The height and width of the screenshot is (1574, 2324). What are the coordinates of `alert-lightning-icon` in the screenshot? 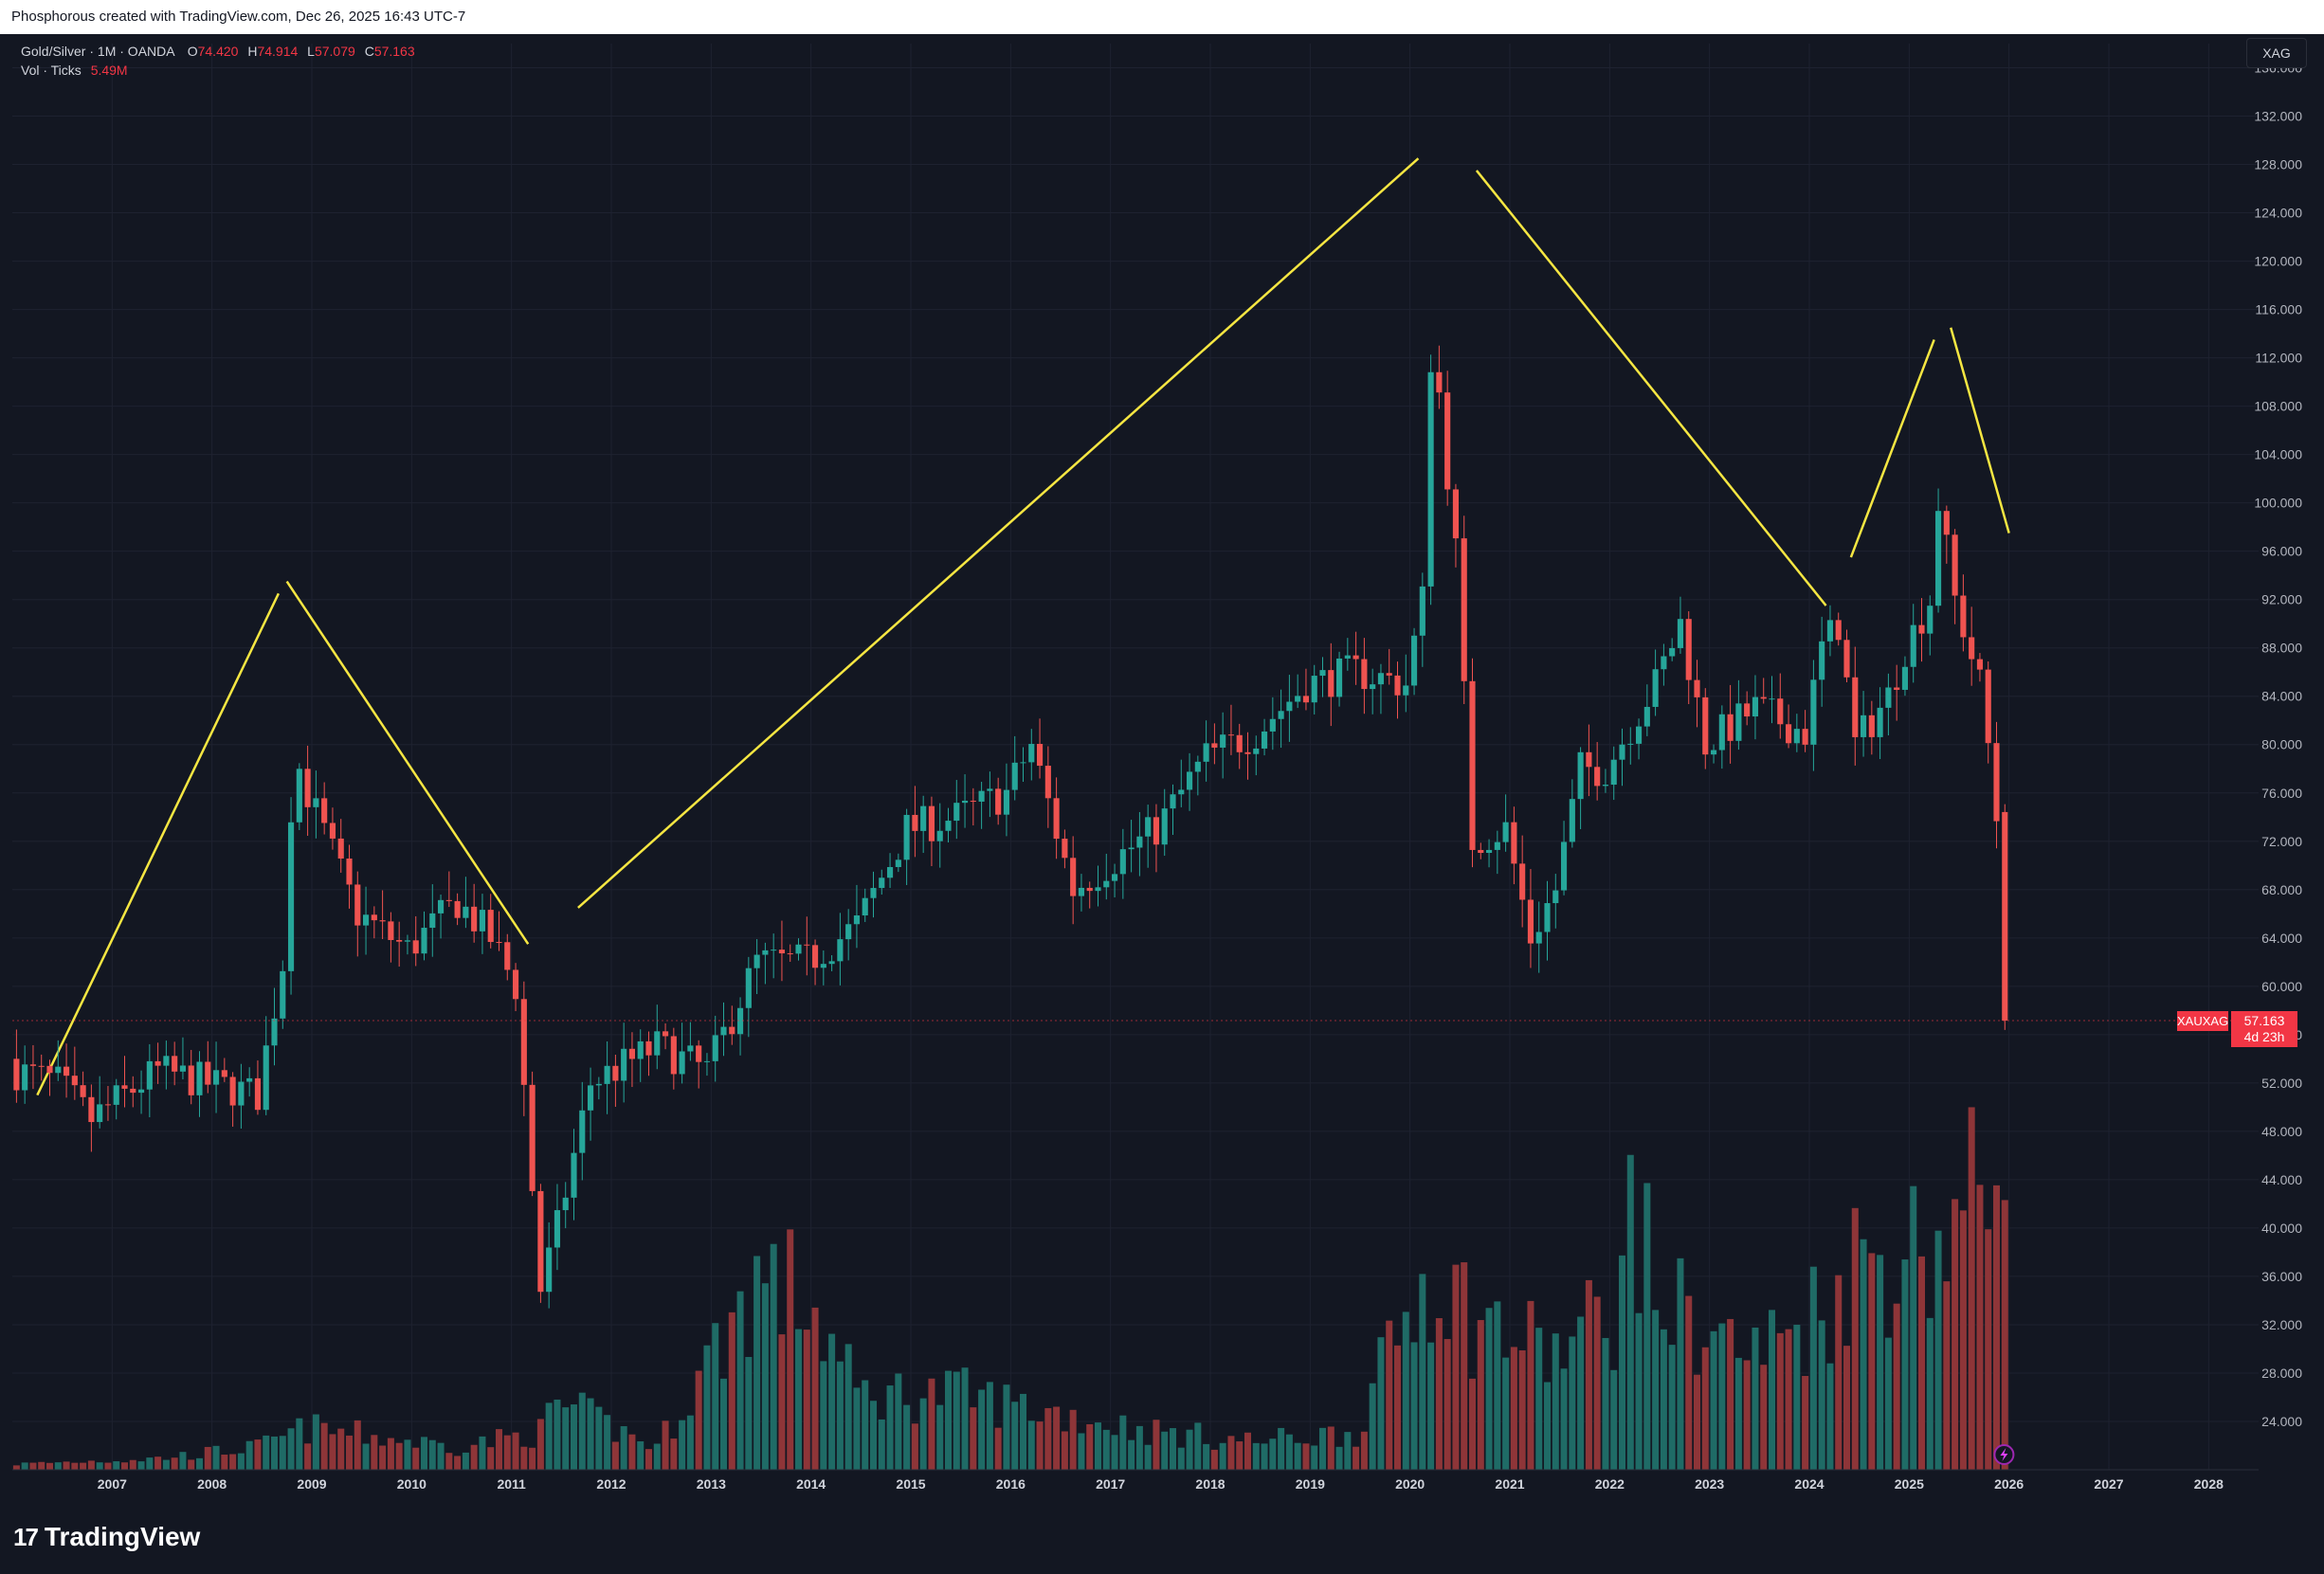 It's located at (2004, 1454).